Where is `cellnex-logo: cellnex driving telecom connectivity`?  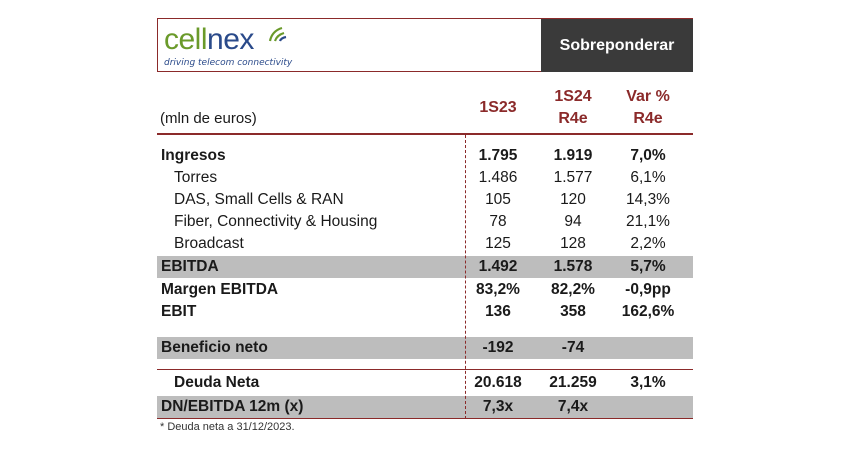 cellnex-logo: cellnex driving telecom connectivity is located at coordinates (232, 46).